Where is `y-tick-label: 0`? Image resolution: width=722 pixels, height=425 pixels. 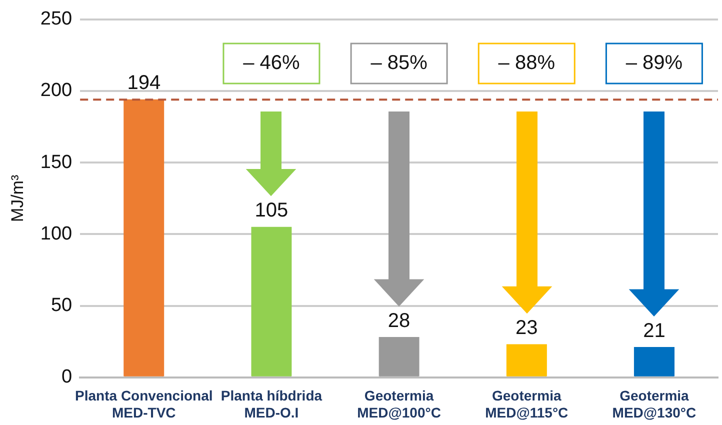
y-tick-label: 0 is located at coordinates (67, 377).